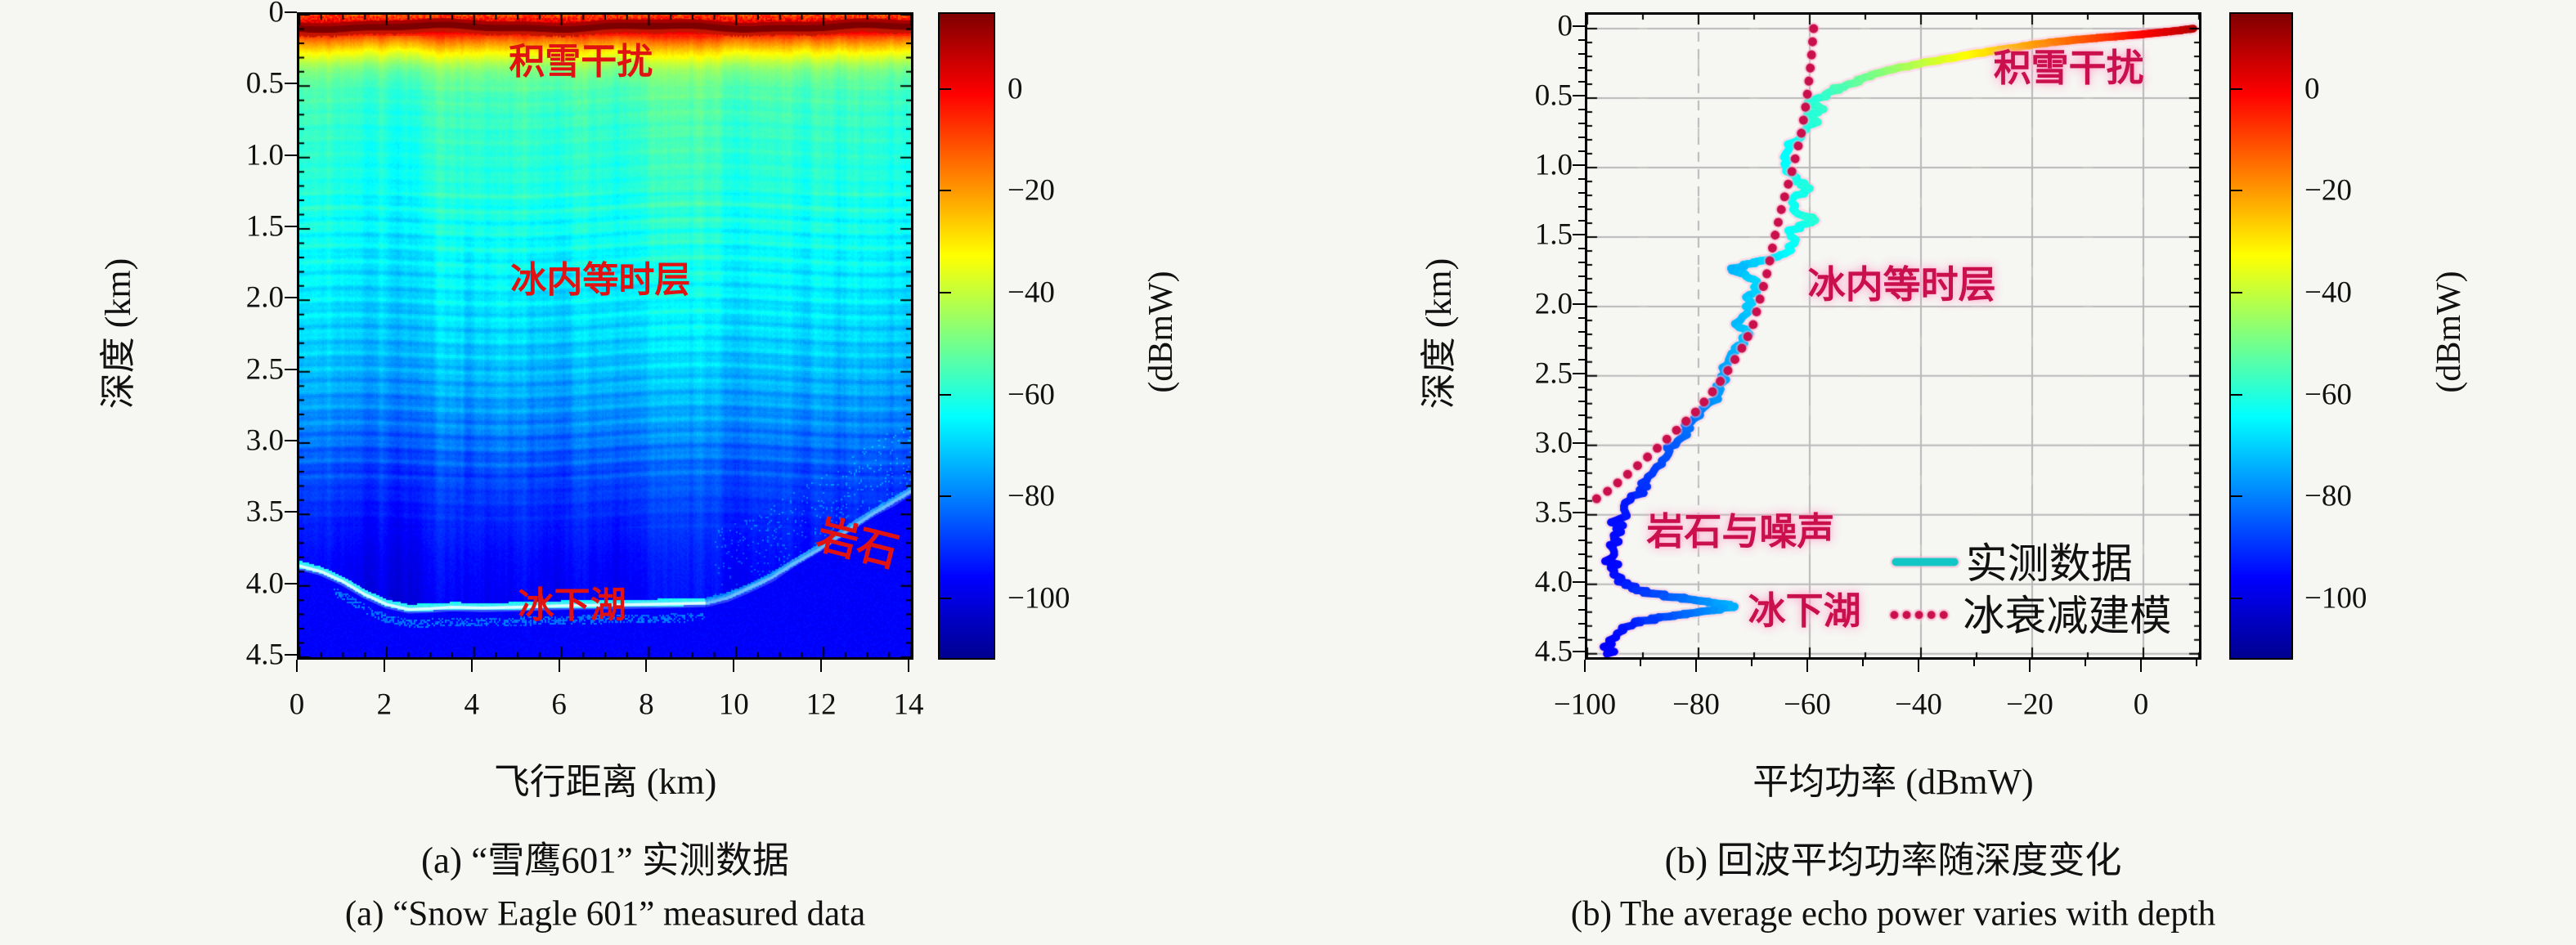  What do you see at coordinates (264, 370) in the screenshot?
I see `panel-a-y-tick-label: 2.5` at bounding box center [264, 370].